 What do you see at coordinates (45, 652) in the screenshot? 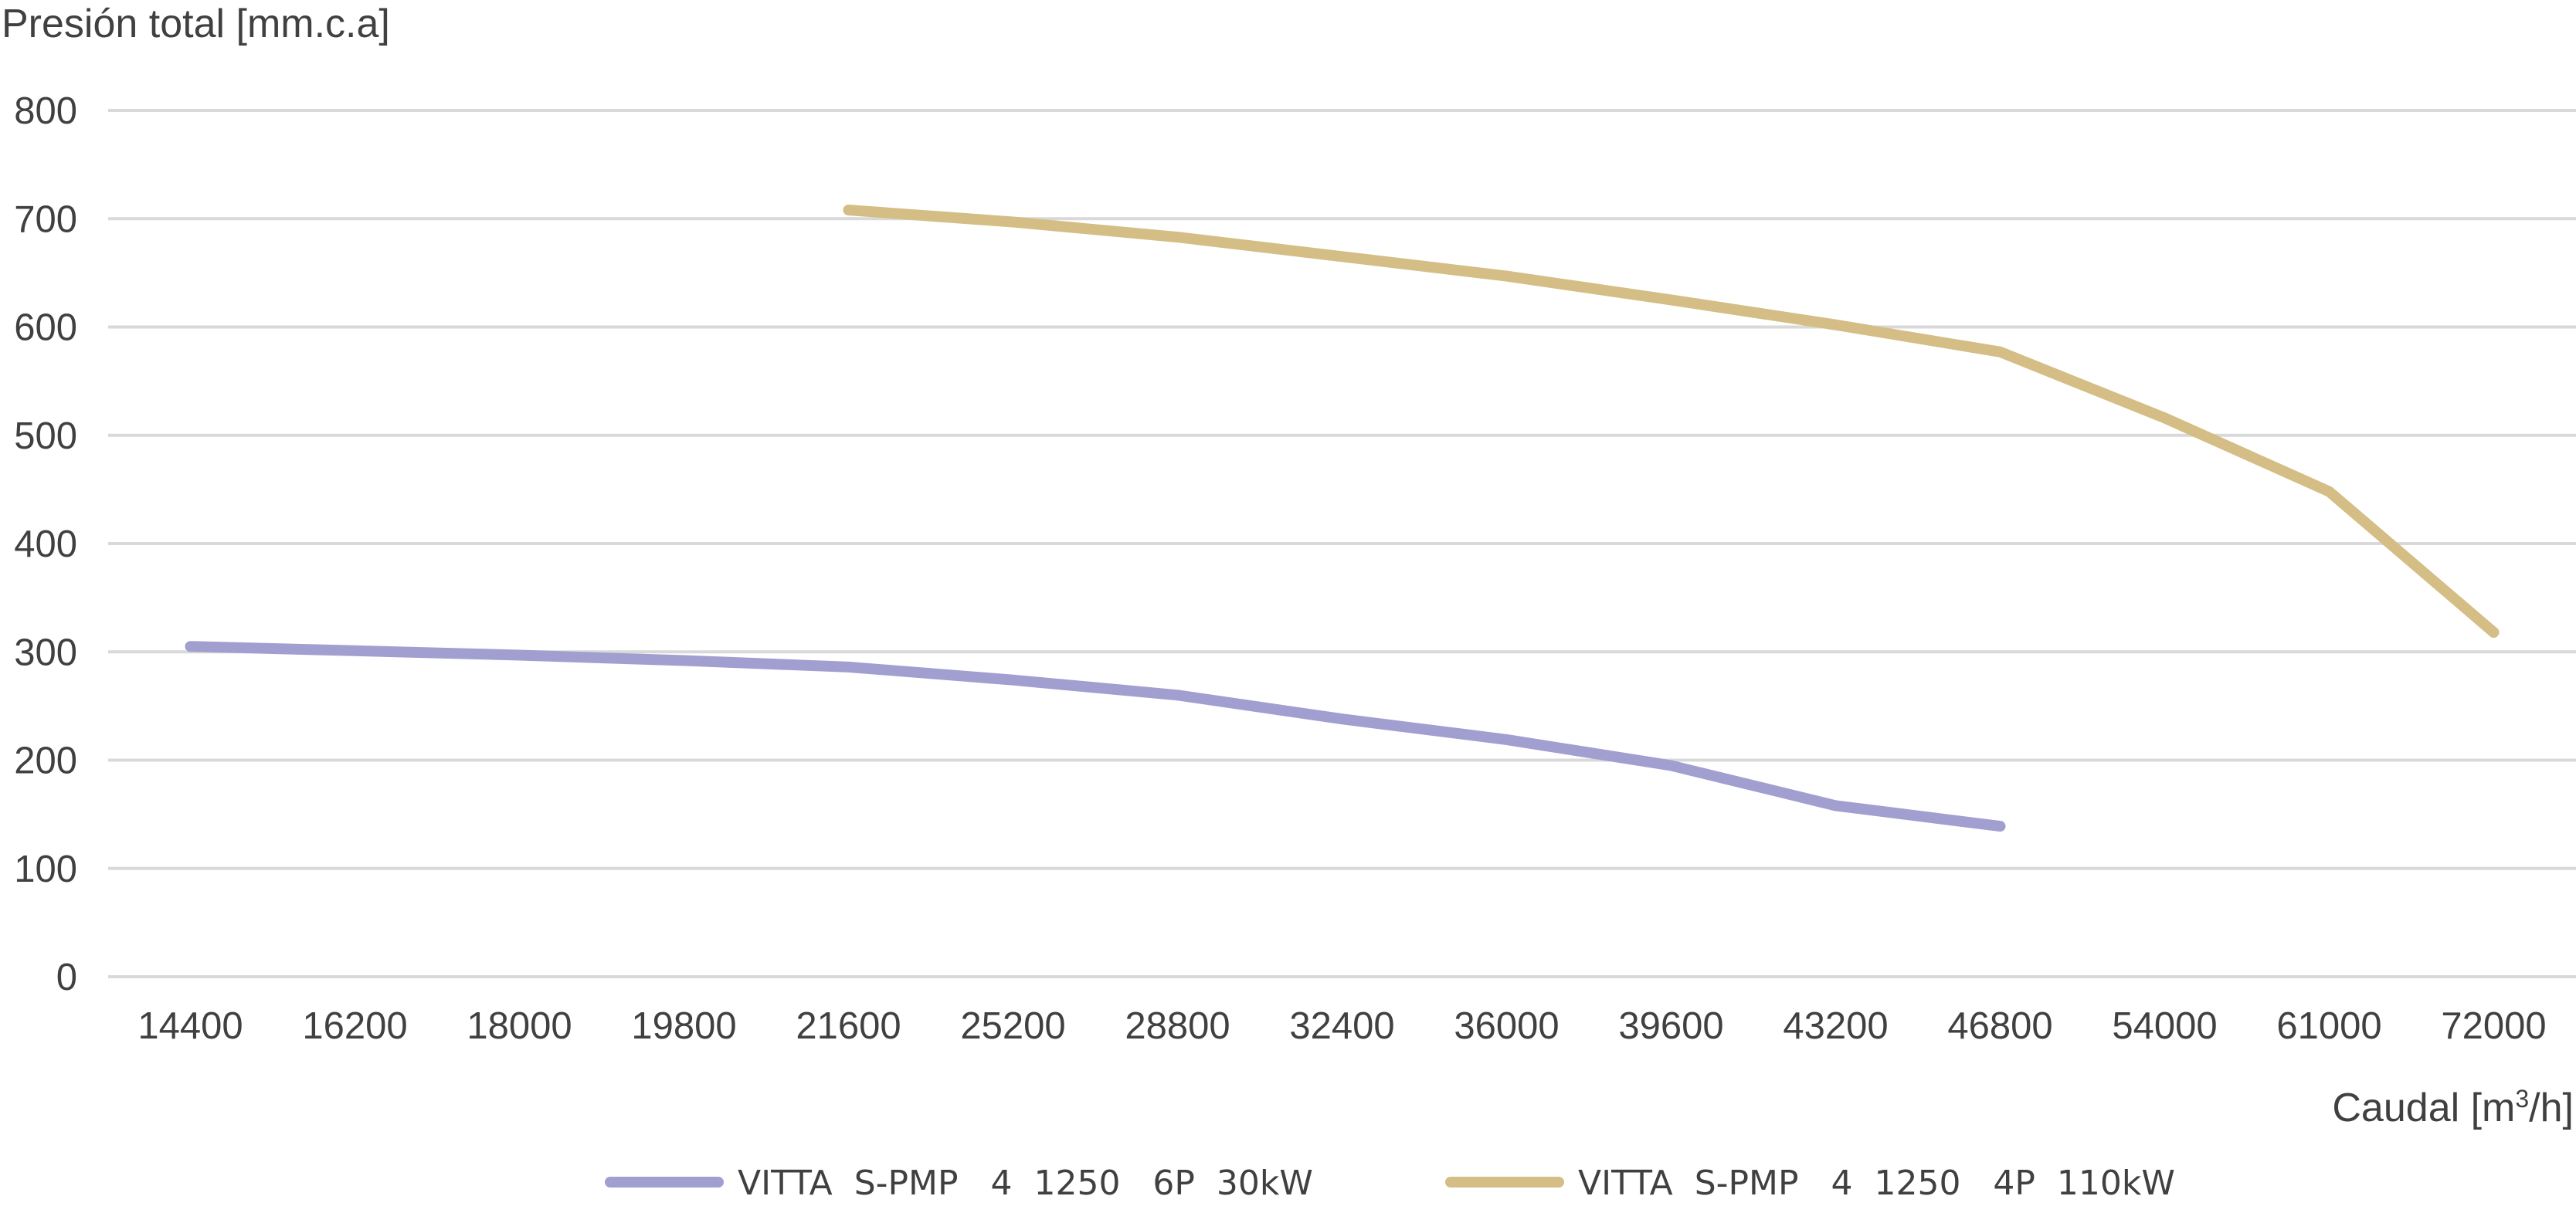
I see `y-tick-label: 300` at bounding box center [45, 652].